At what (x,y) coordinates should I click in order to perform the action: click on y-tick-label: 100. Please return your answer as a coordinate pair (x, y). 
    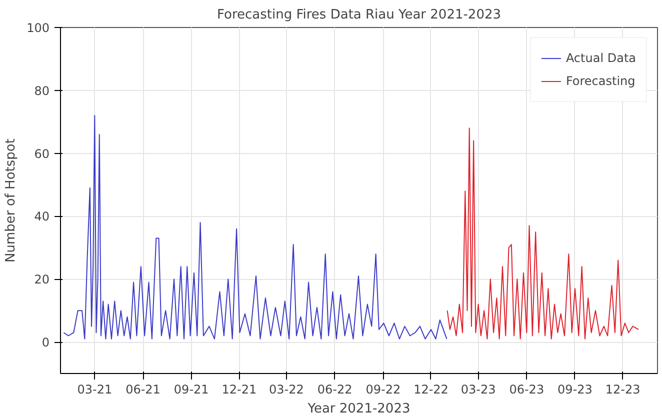
    Looking at the image, I should click on (38, 28).